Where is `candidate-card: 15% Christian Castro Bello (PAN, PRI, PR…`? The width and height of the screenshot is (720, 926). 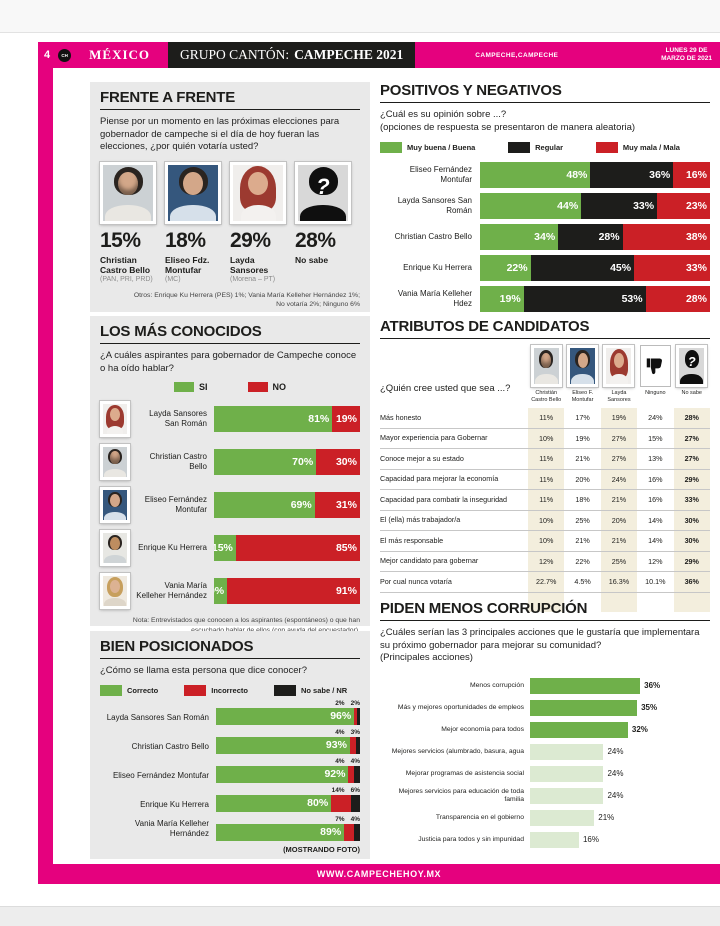
candidate-card: 15% Christian Castro Bello (PAN, PRI, PR… is located at coordinates (132, 222).